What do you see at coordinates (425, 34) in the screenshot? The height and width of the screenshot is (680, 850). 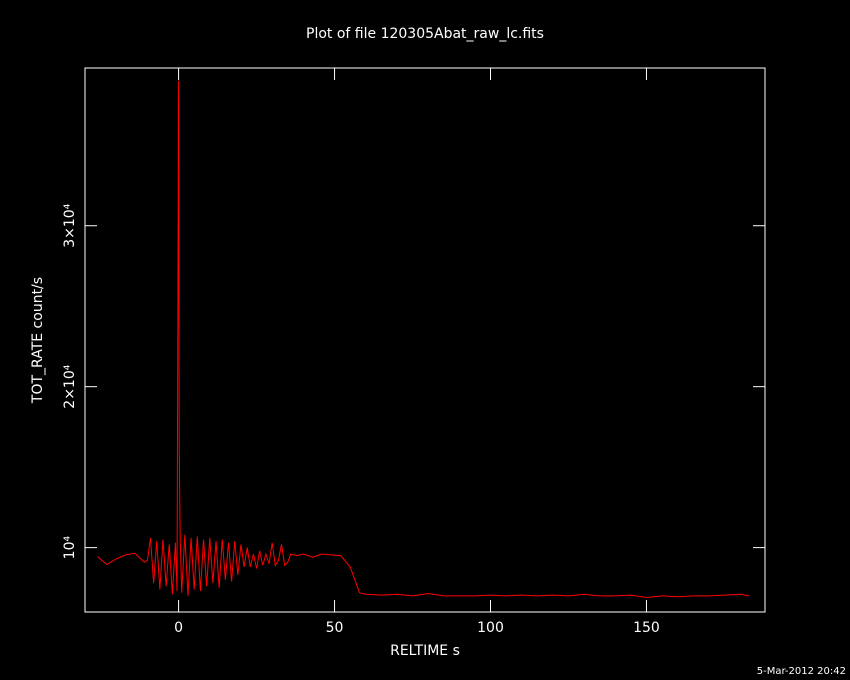 I see `chart-title: Plot of file 120305Abat_raw_lc.fits` at bounding box center [425, 34].